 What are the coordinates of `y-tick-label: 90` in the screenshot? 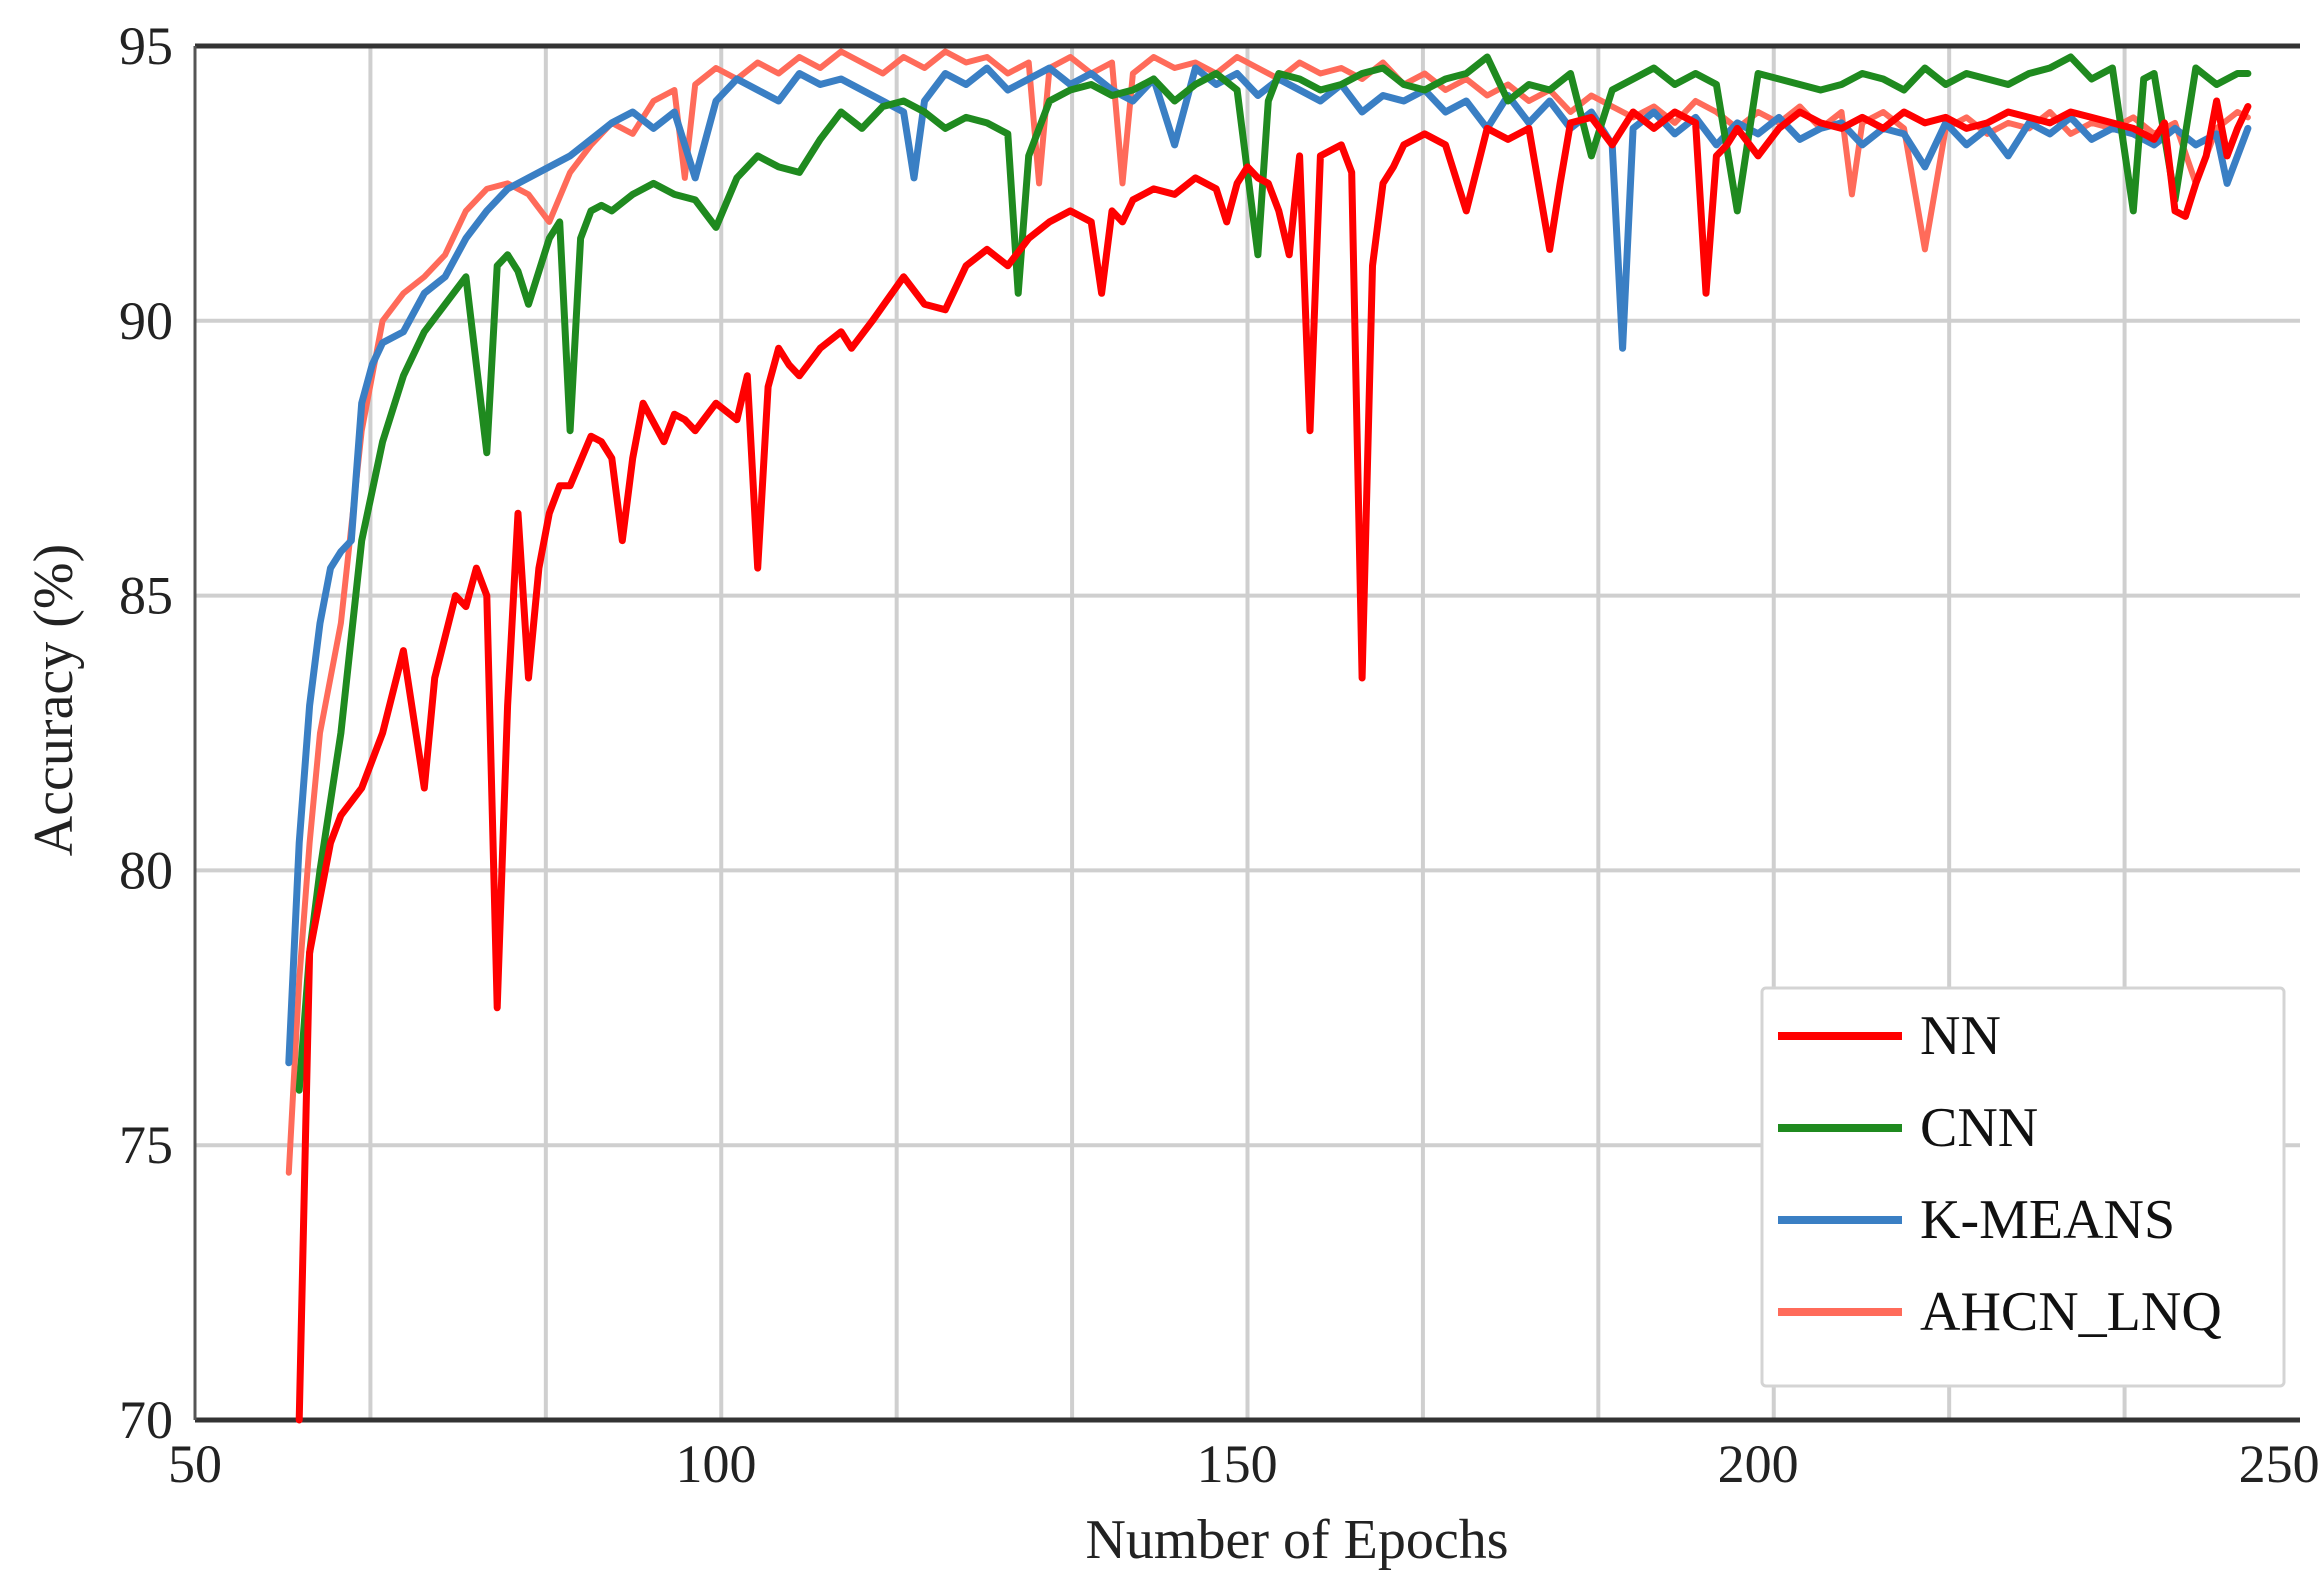 It's located at (146, 321).